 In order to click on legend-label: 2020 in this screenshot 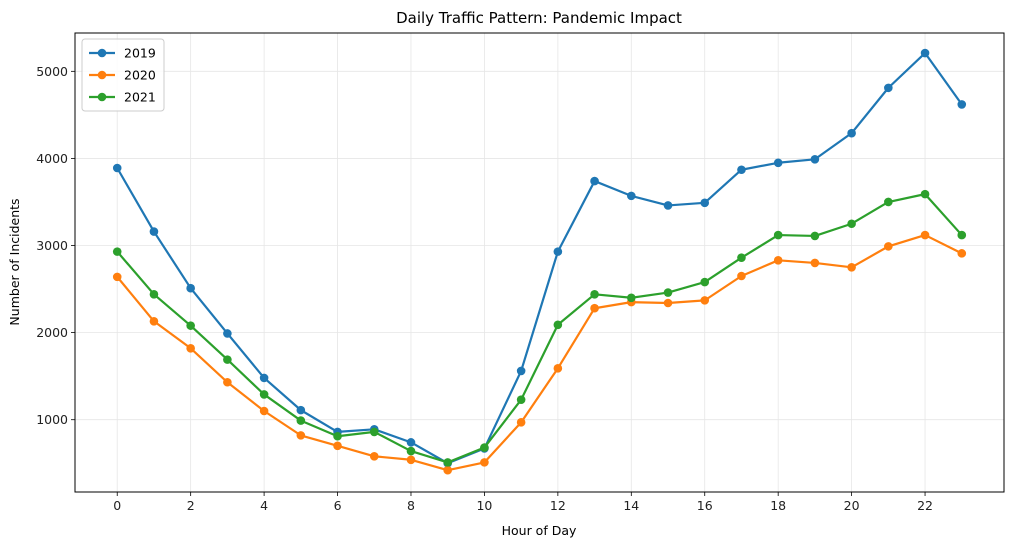, I will do `click(140, 75)`.